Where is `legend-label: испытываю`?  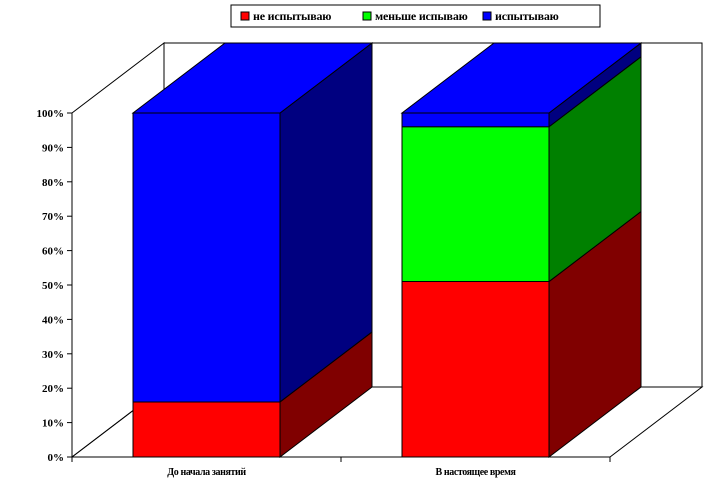
legend-label: испытываю is located at coordinates (527, 16).